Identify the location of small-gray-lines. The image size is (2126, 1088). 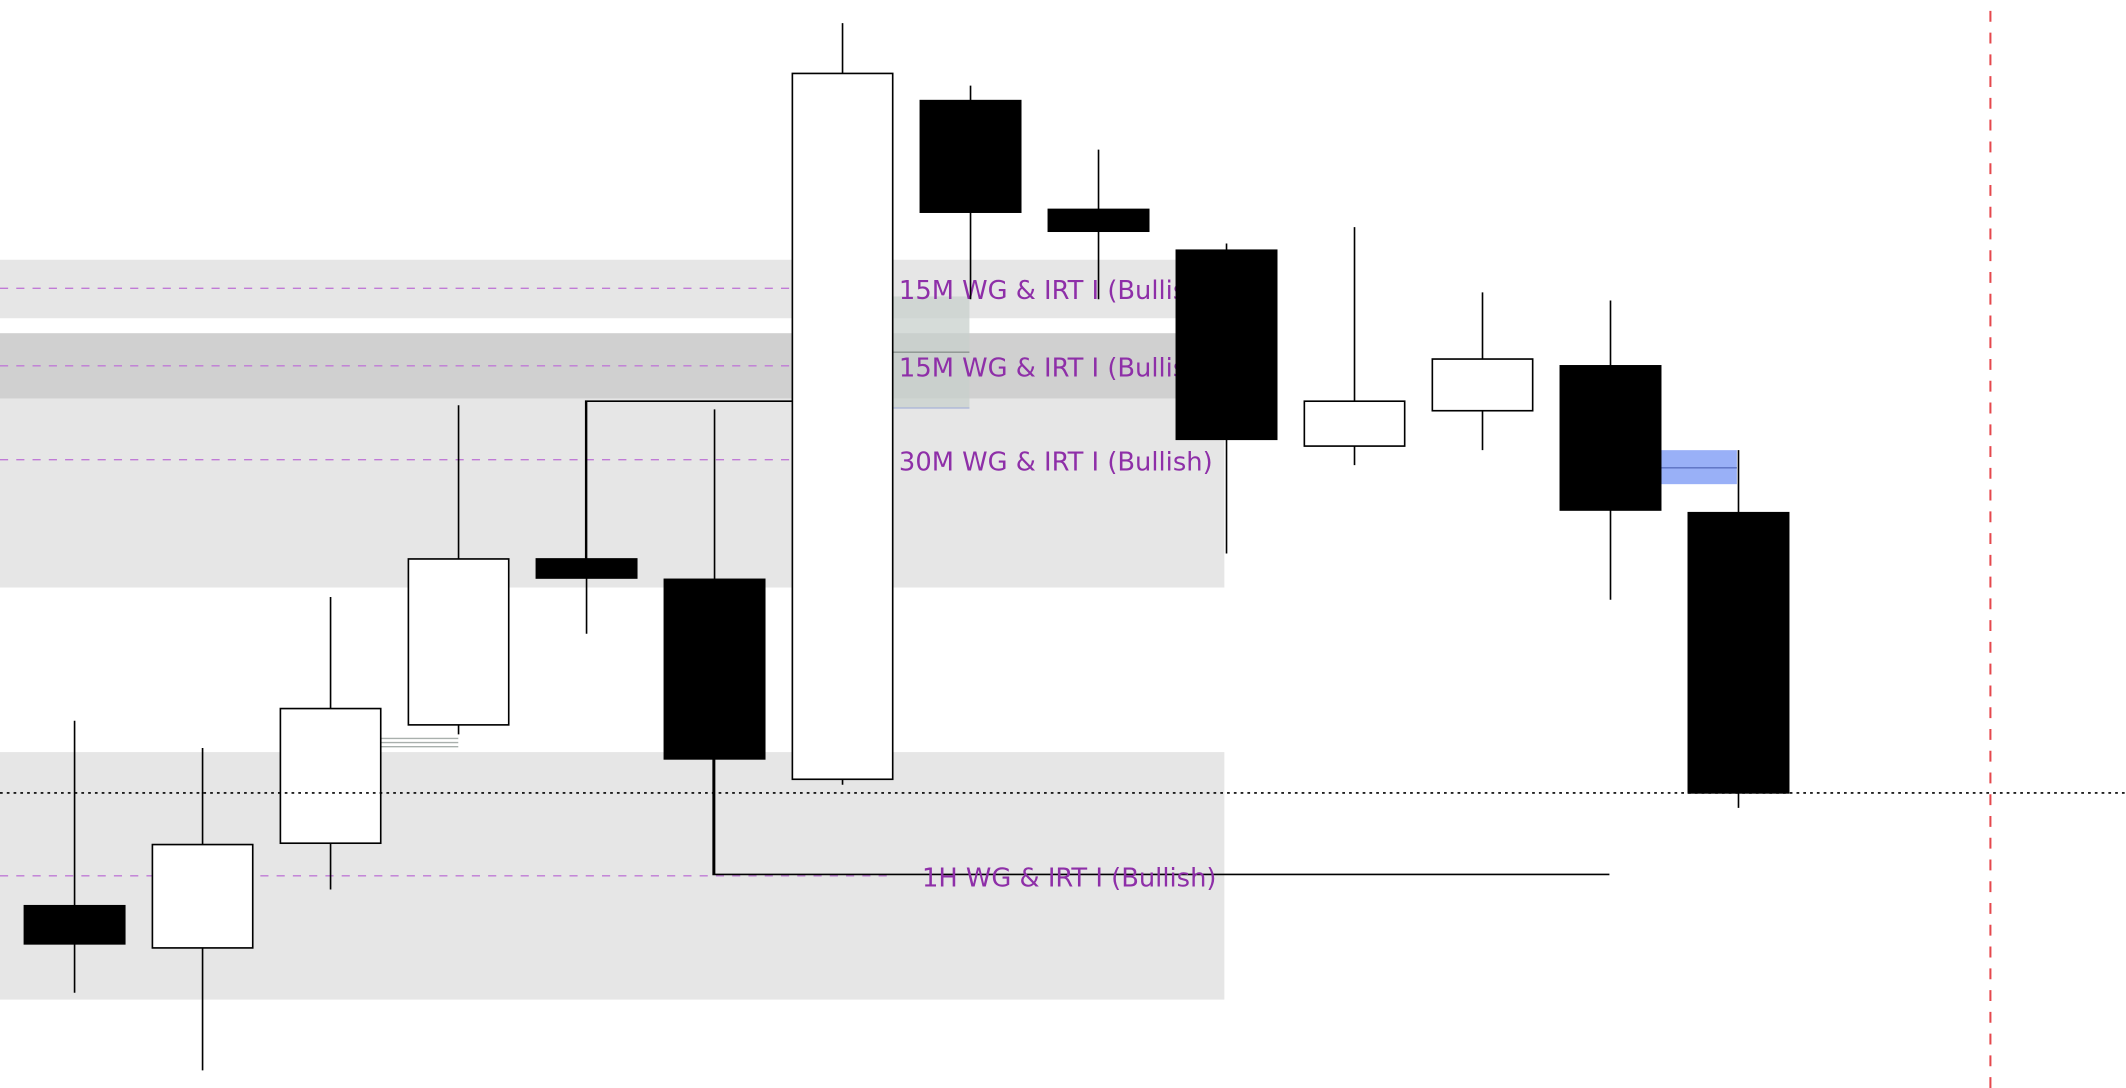
(419, 742).